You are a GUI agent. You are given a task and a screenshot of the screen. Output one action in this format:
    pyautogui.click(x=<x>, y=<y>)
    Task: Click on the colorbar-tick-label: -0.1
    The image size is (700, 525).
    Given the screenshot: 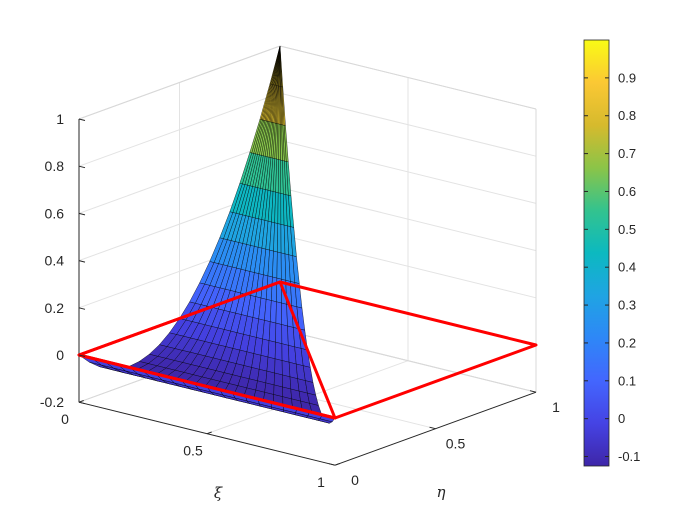 What is the action you would take?
    pyautogui.click(x=629, y=456)
    